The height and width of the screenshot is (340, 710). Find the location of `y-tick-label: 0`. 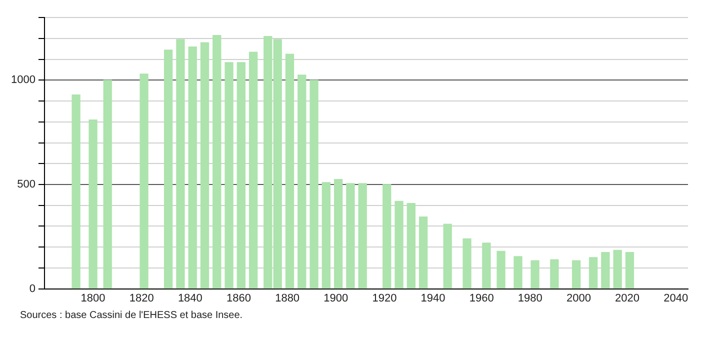

y-tick-label: 0 is located at coordinates (32, 288).